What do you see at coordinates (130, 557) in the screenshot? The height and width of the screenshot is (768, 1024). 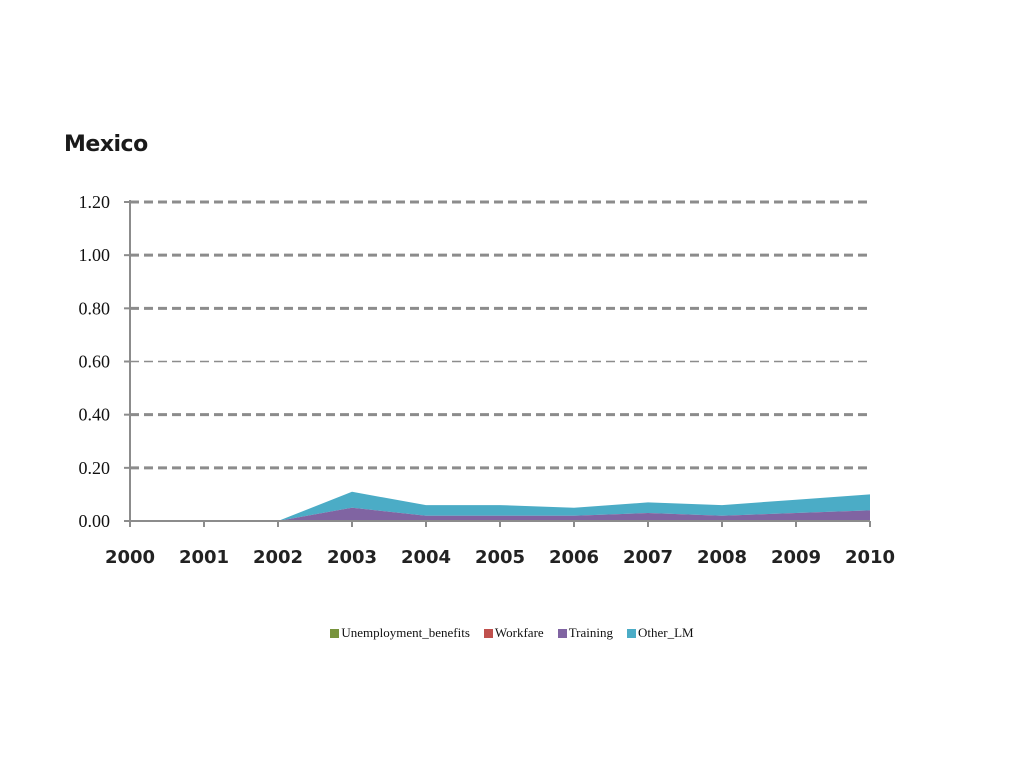 I see `x-tick-label: 2000` at bounding box center [130, 557].